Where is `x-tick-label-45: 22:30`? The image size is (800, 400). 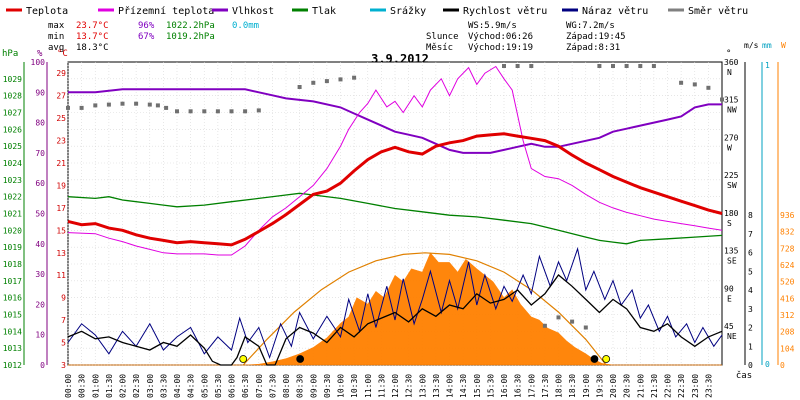 x-tick-label-45: 22:30 is located at coordinates (681, 386).